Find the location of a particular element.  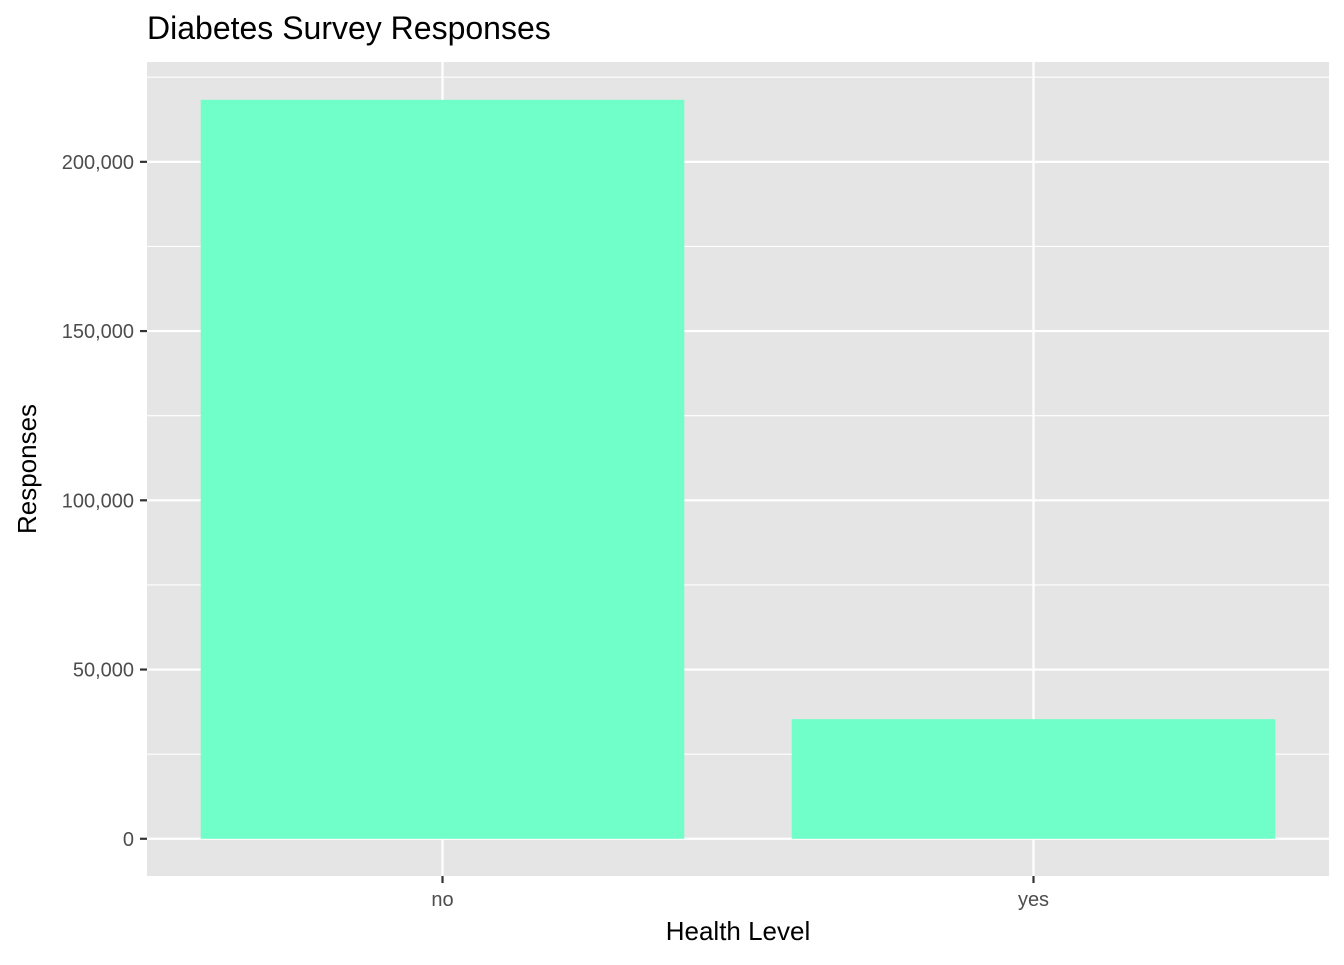

y-tick-label: 100,000 is located at coordinates (98, 501).